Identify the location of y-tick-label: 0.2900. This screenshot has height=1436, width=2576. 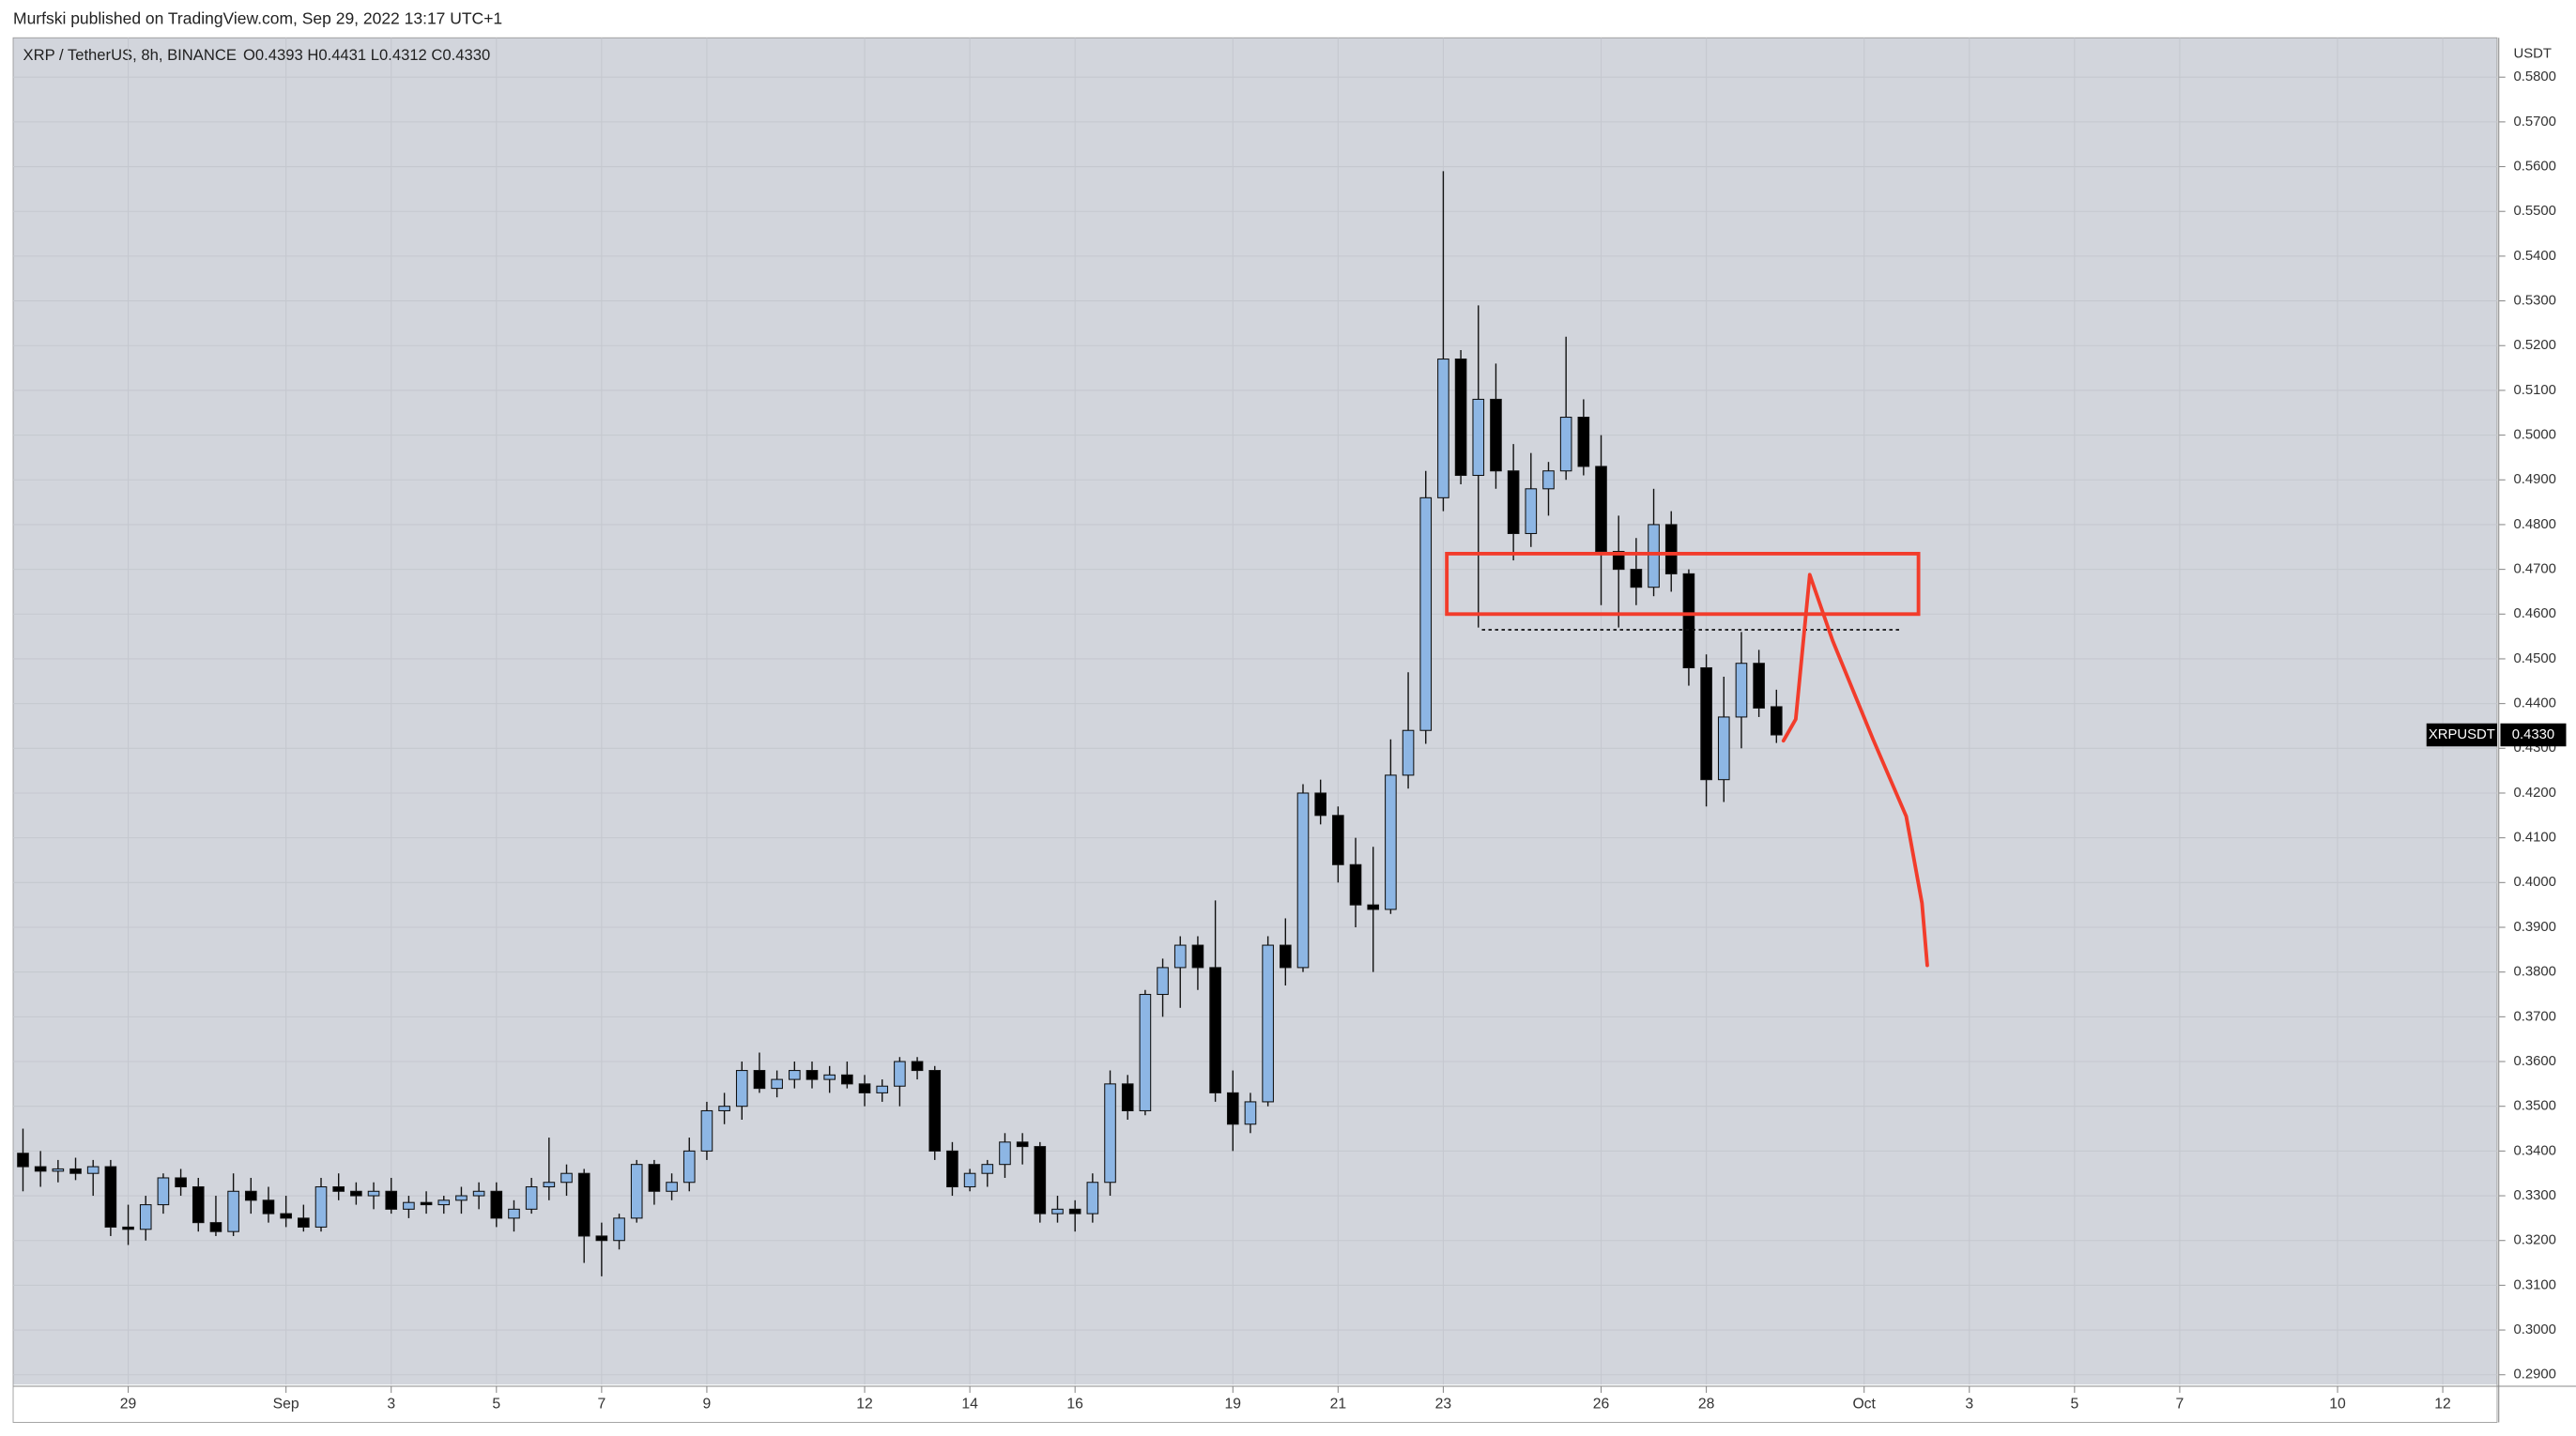
(2534, 1375).